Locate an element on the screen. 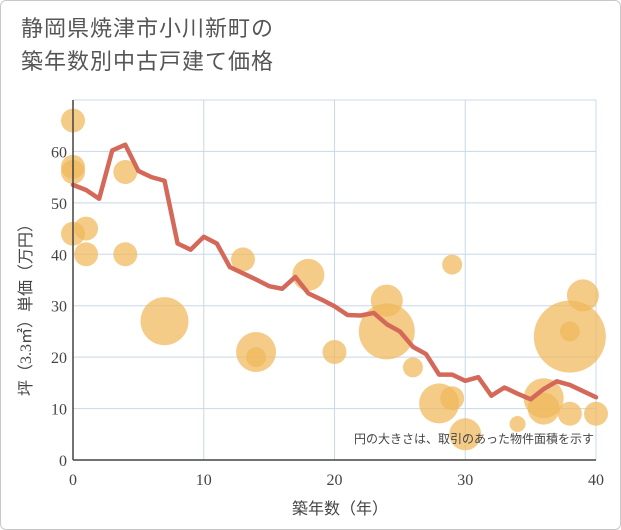  x-tick-label: 40 is located at coordinates (596, 480).